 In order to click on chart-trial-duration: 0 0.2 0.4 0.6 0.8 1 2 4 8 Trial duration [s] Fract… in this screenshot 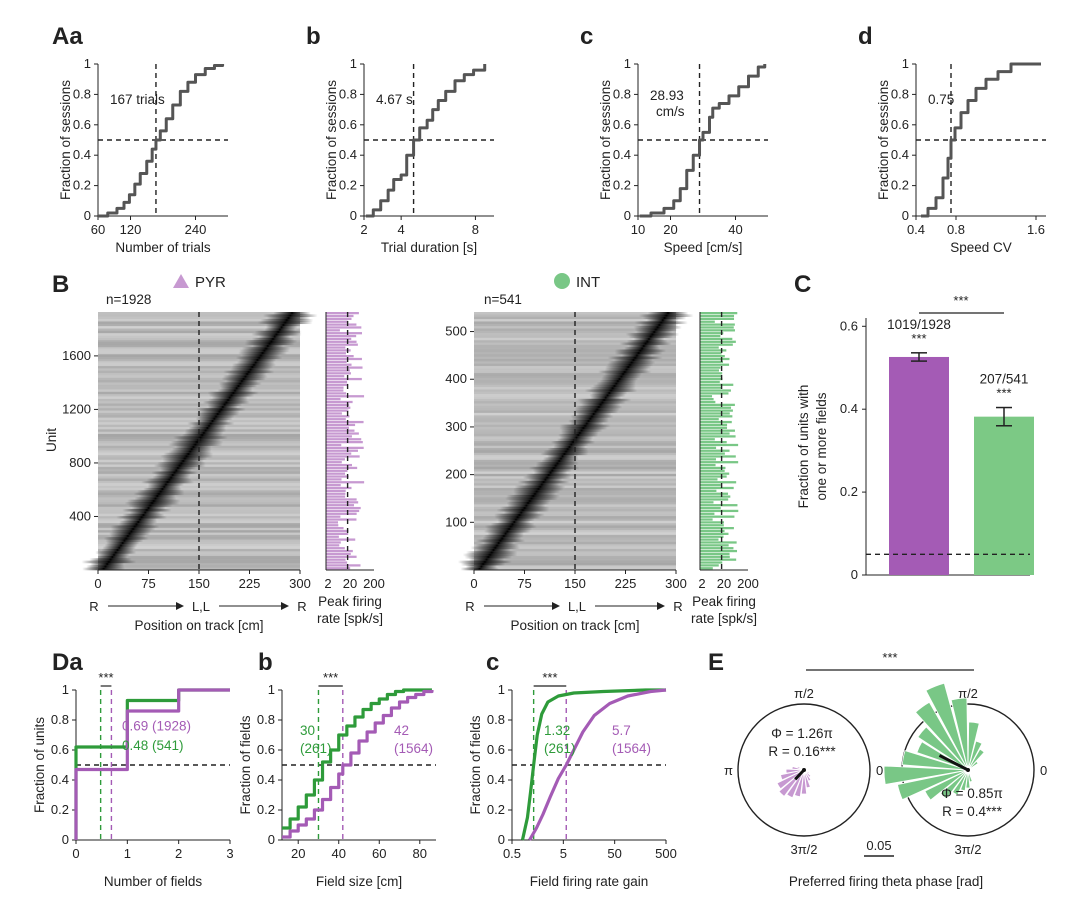, I will do `click(409, 155)`.